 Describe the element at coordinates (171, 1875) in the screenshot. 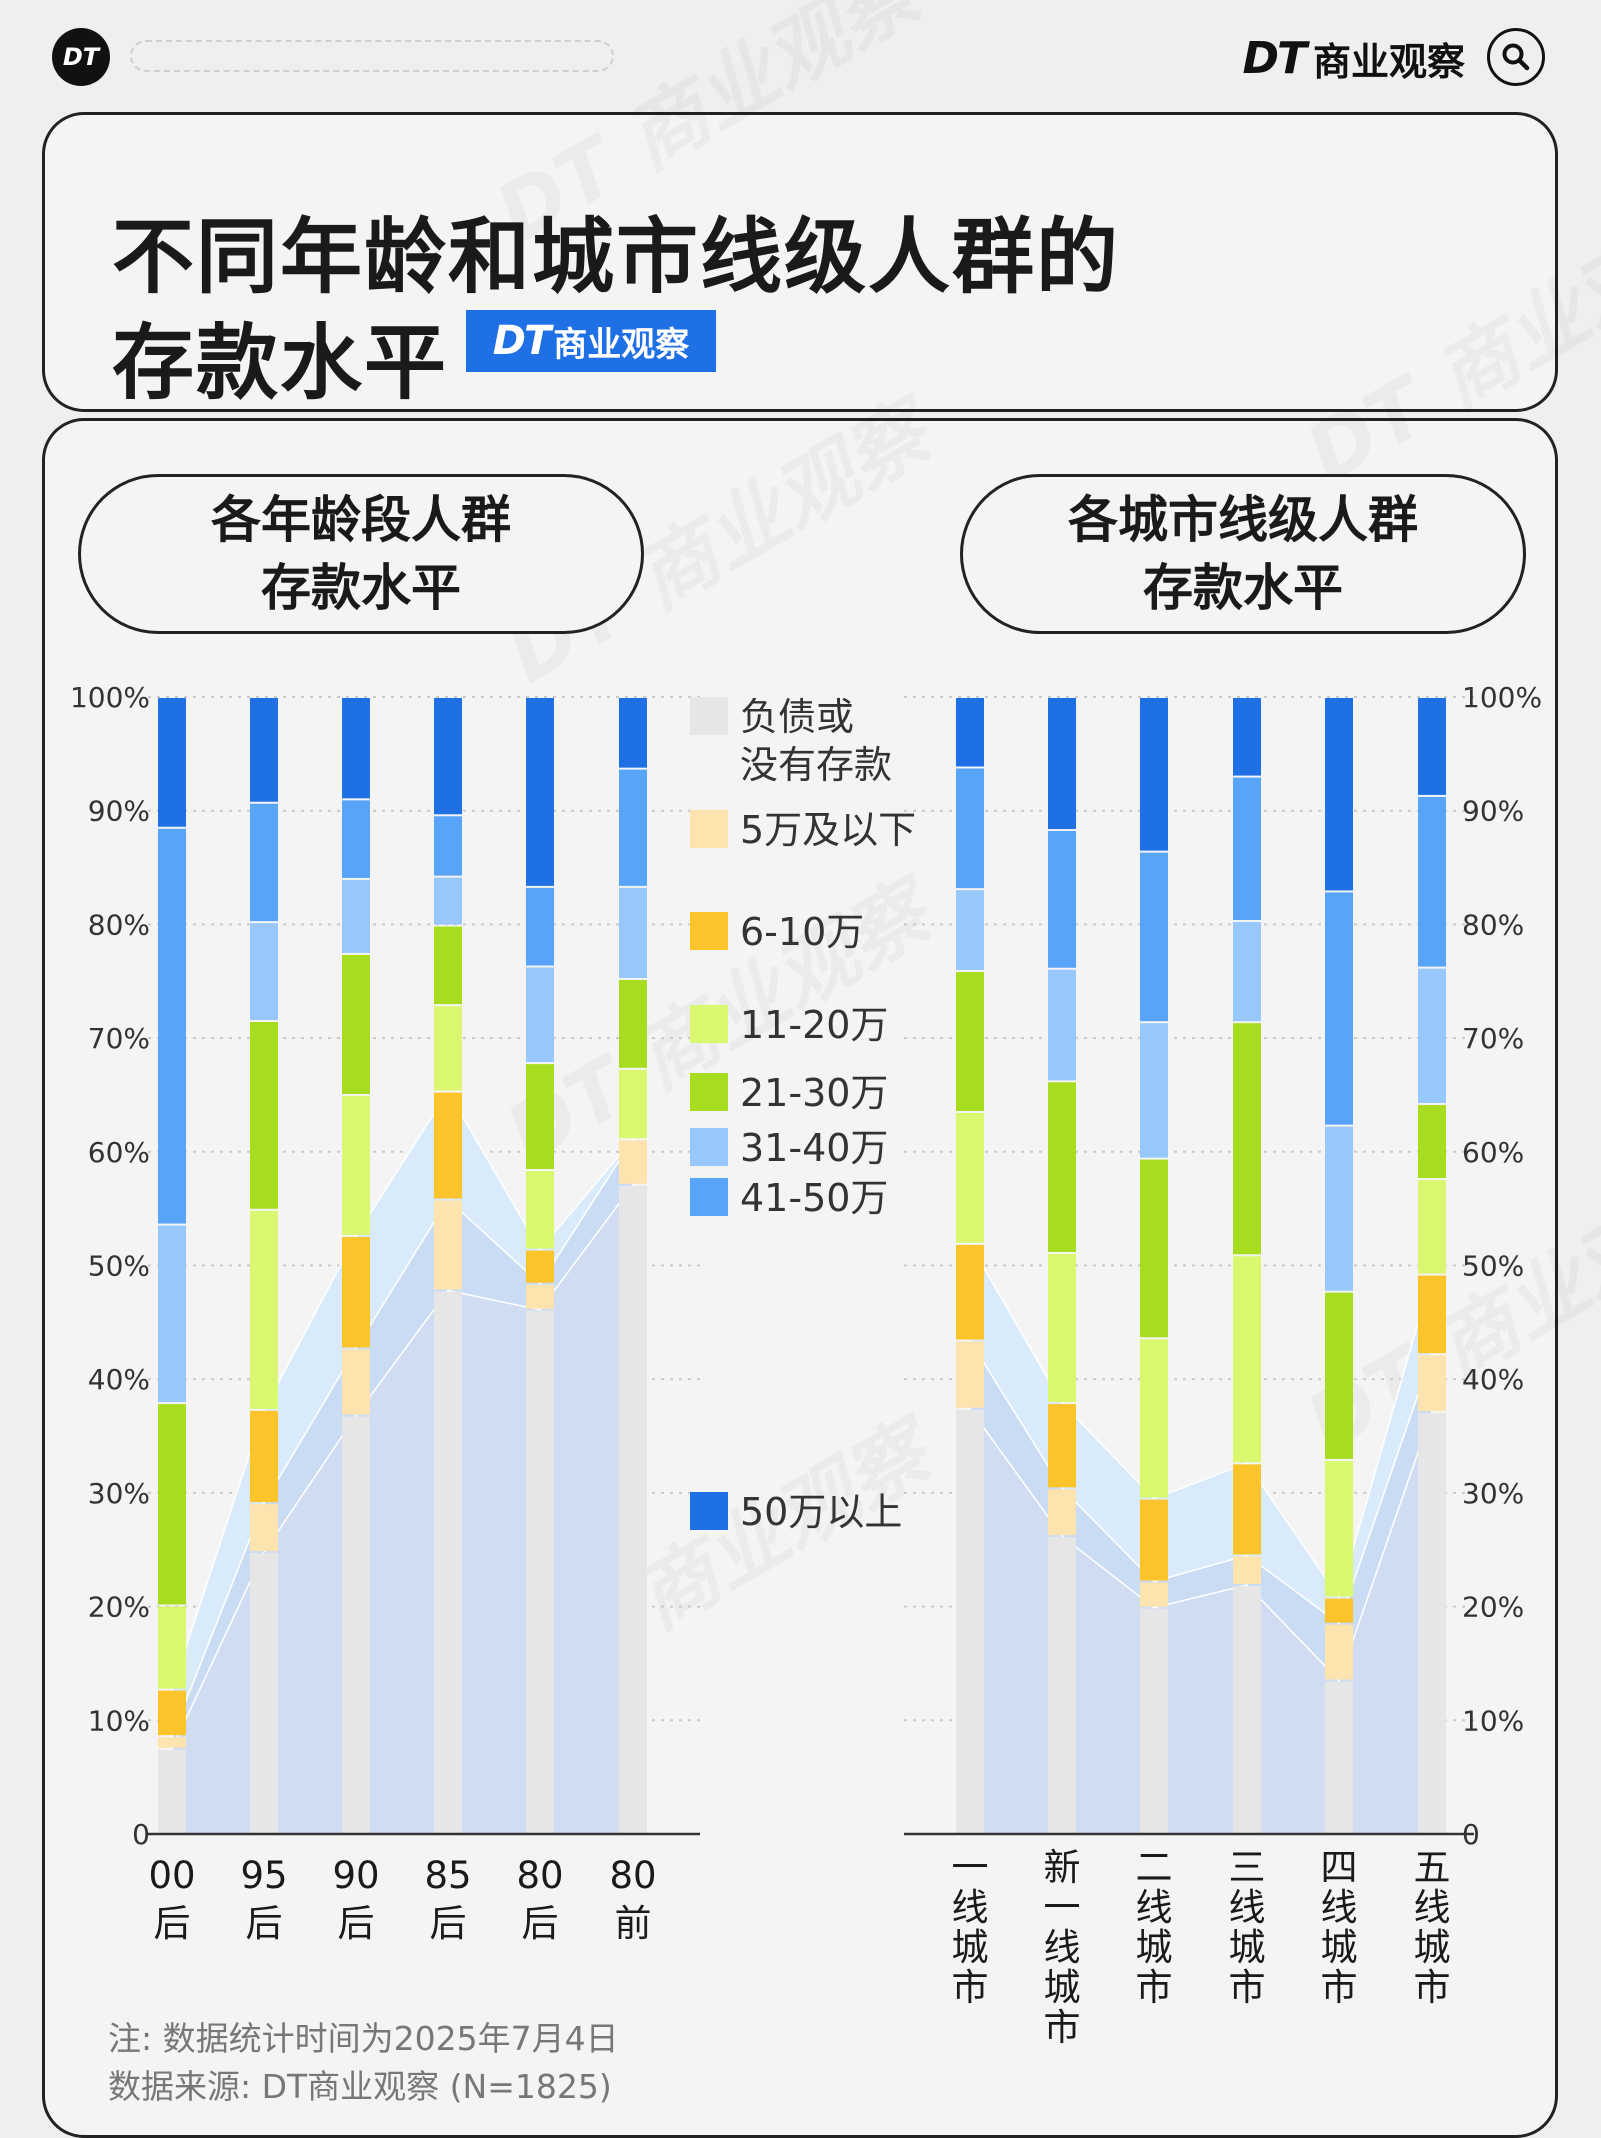

I see `left-category-label: 00` at that location.